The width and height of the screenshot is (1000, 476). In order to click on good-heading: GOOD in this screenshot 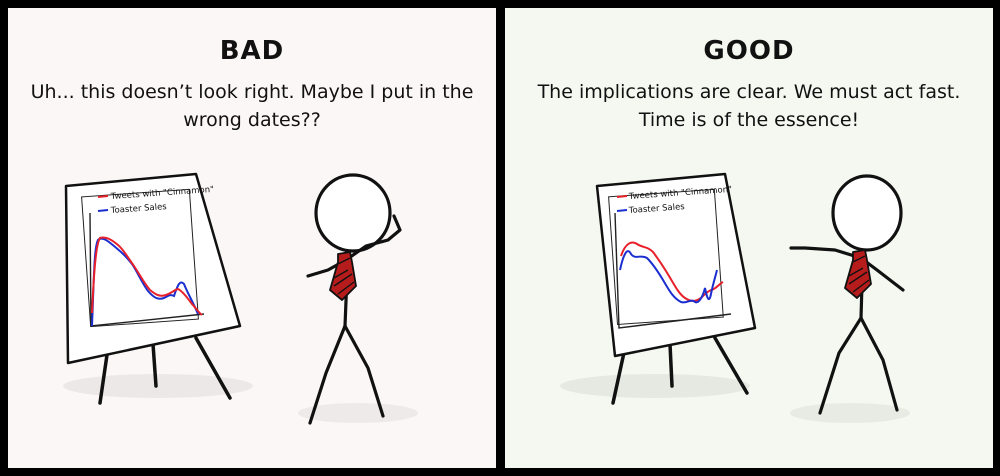, I will do `click(749, 51)`.